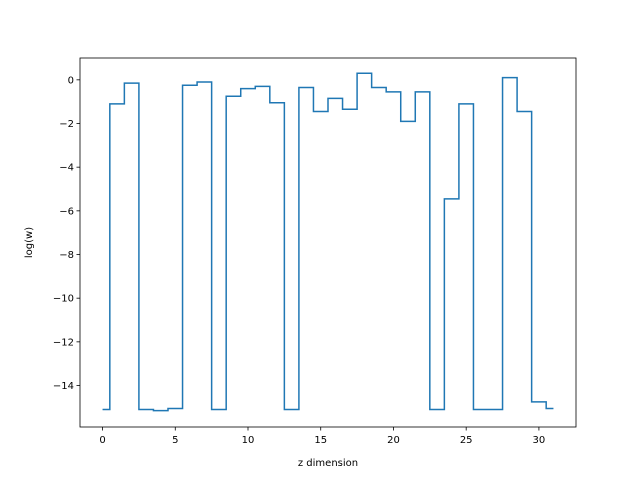  What do you see at coordinates (63, 299) in the screenshot?
I see `y-tick-label: −10` at bounding box center [63, 299].